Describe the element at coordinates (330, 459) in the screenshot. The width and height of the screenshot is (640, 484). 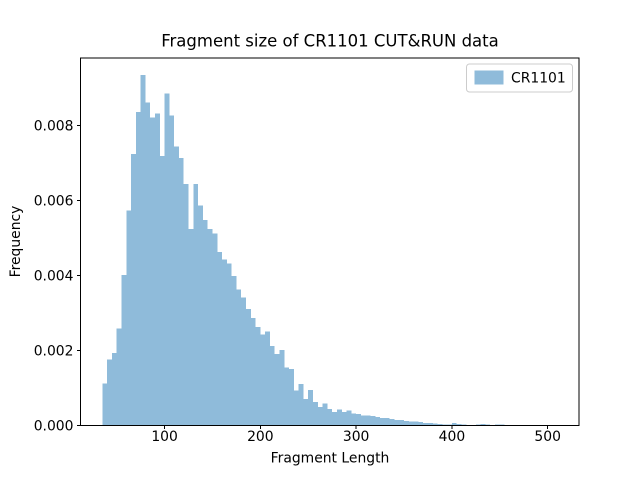
I see `x-axis-label: Fragment Length` at that location.